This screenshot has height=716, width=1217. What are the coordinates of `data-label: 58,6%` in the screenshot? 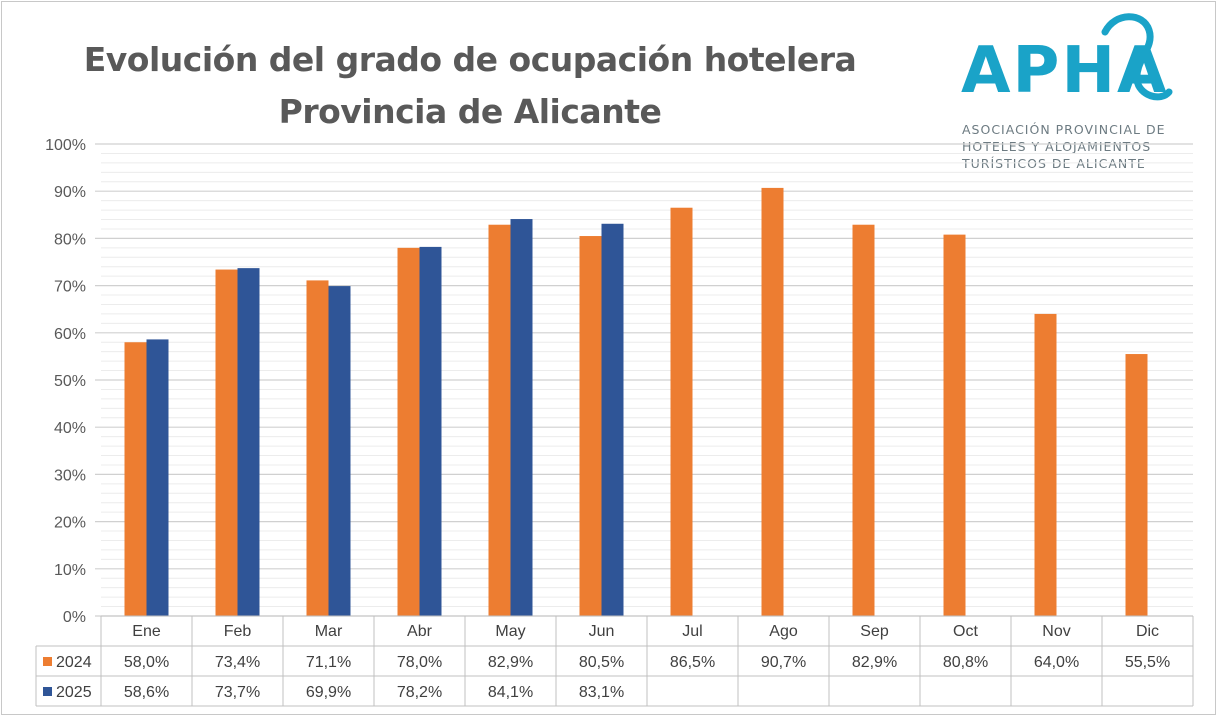 It's located at (146, 692).